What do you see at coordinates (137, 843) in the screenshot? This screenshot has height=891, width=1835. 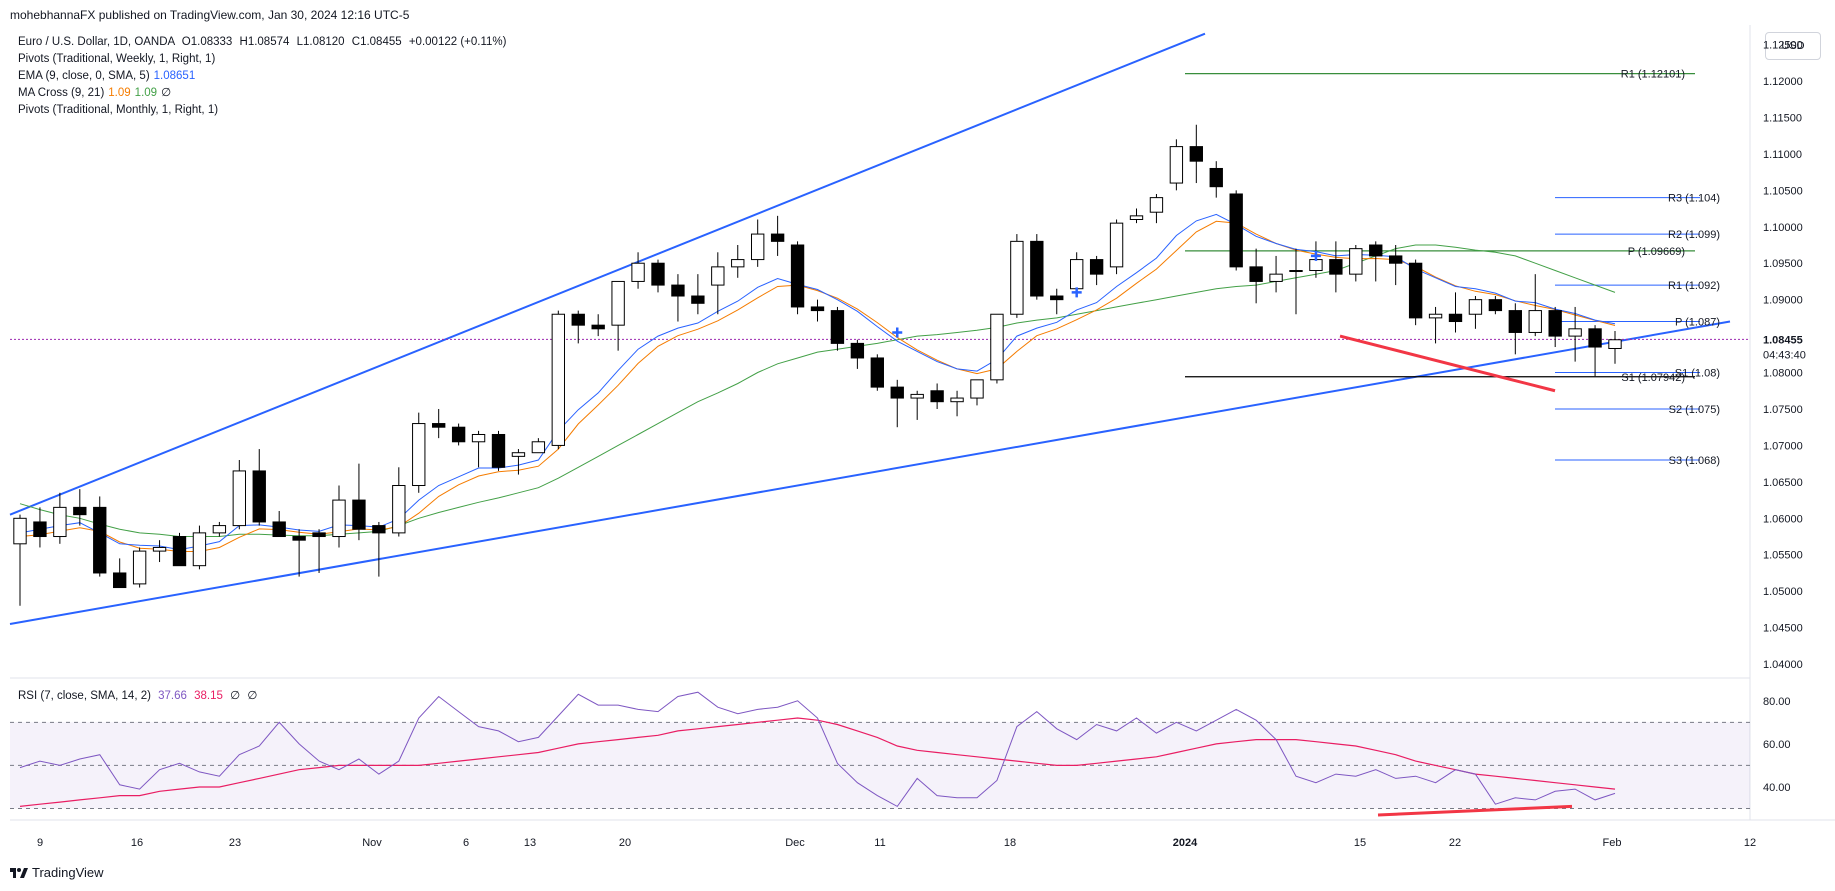 I see `time-tick-label: 16` at bounding box center [137, 843].